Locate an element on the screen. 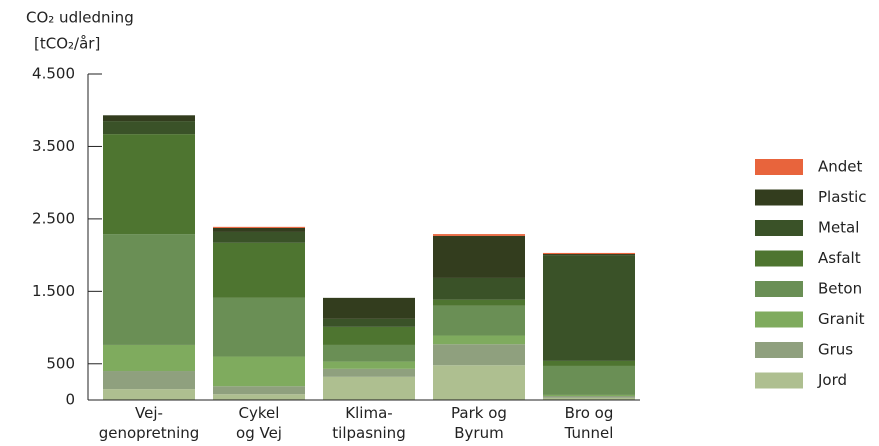 The image size is (879, 446). legend-label: Plastic is located at coordinates (842, 197).